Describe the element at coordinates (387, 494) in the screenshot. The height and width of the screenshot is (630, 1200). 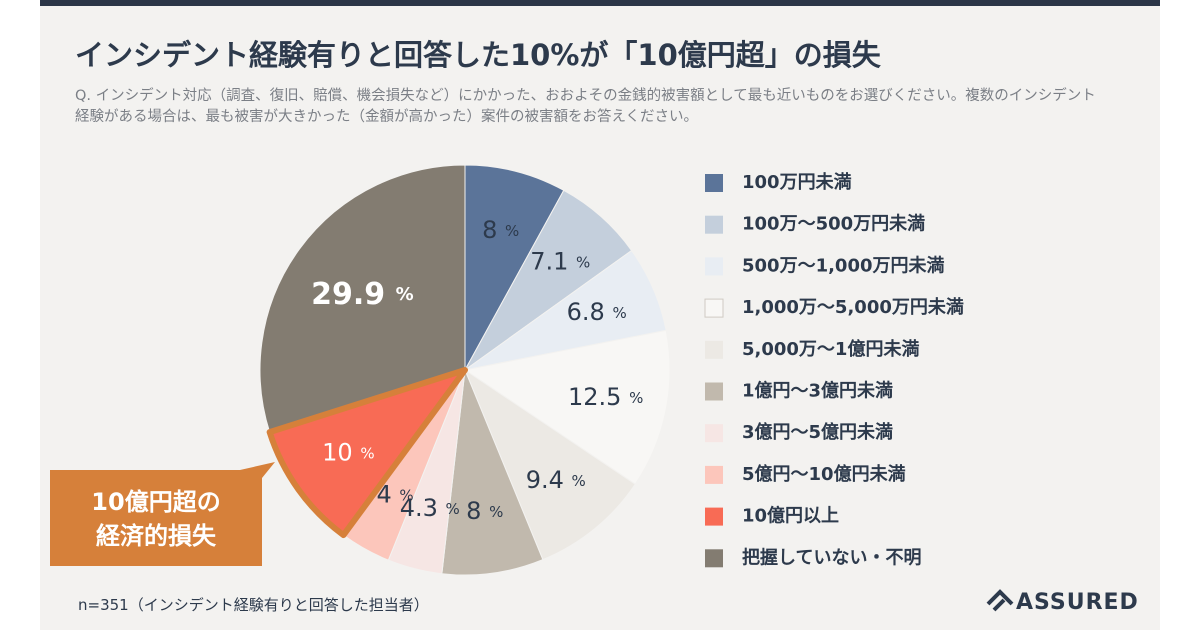
I see `label-number: 4` at that location.